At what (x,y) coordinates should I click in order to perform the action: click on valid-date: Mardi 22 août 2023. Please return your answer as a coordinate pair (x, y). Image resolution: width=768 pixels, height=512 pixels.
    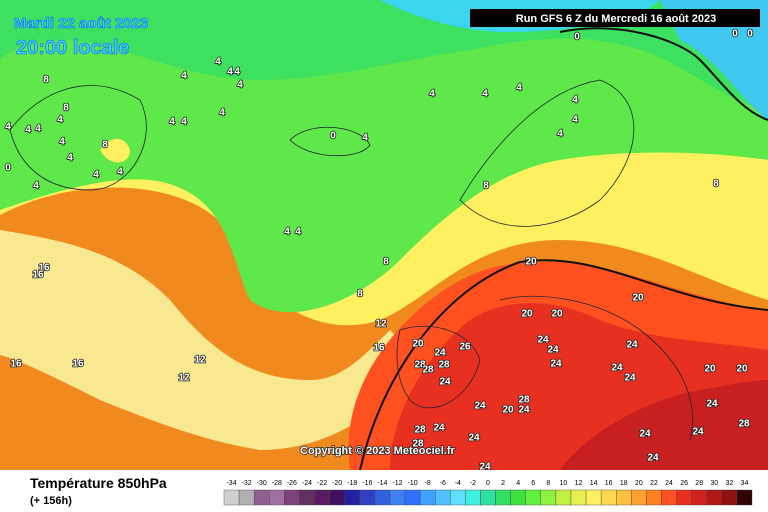
    Looking at the image, I should click on (81, 23).